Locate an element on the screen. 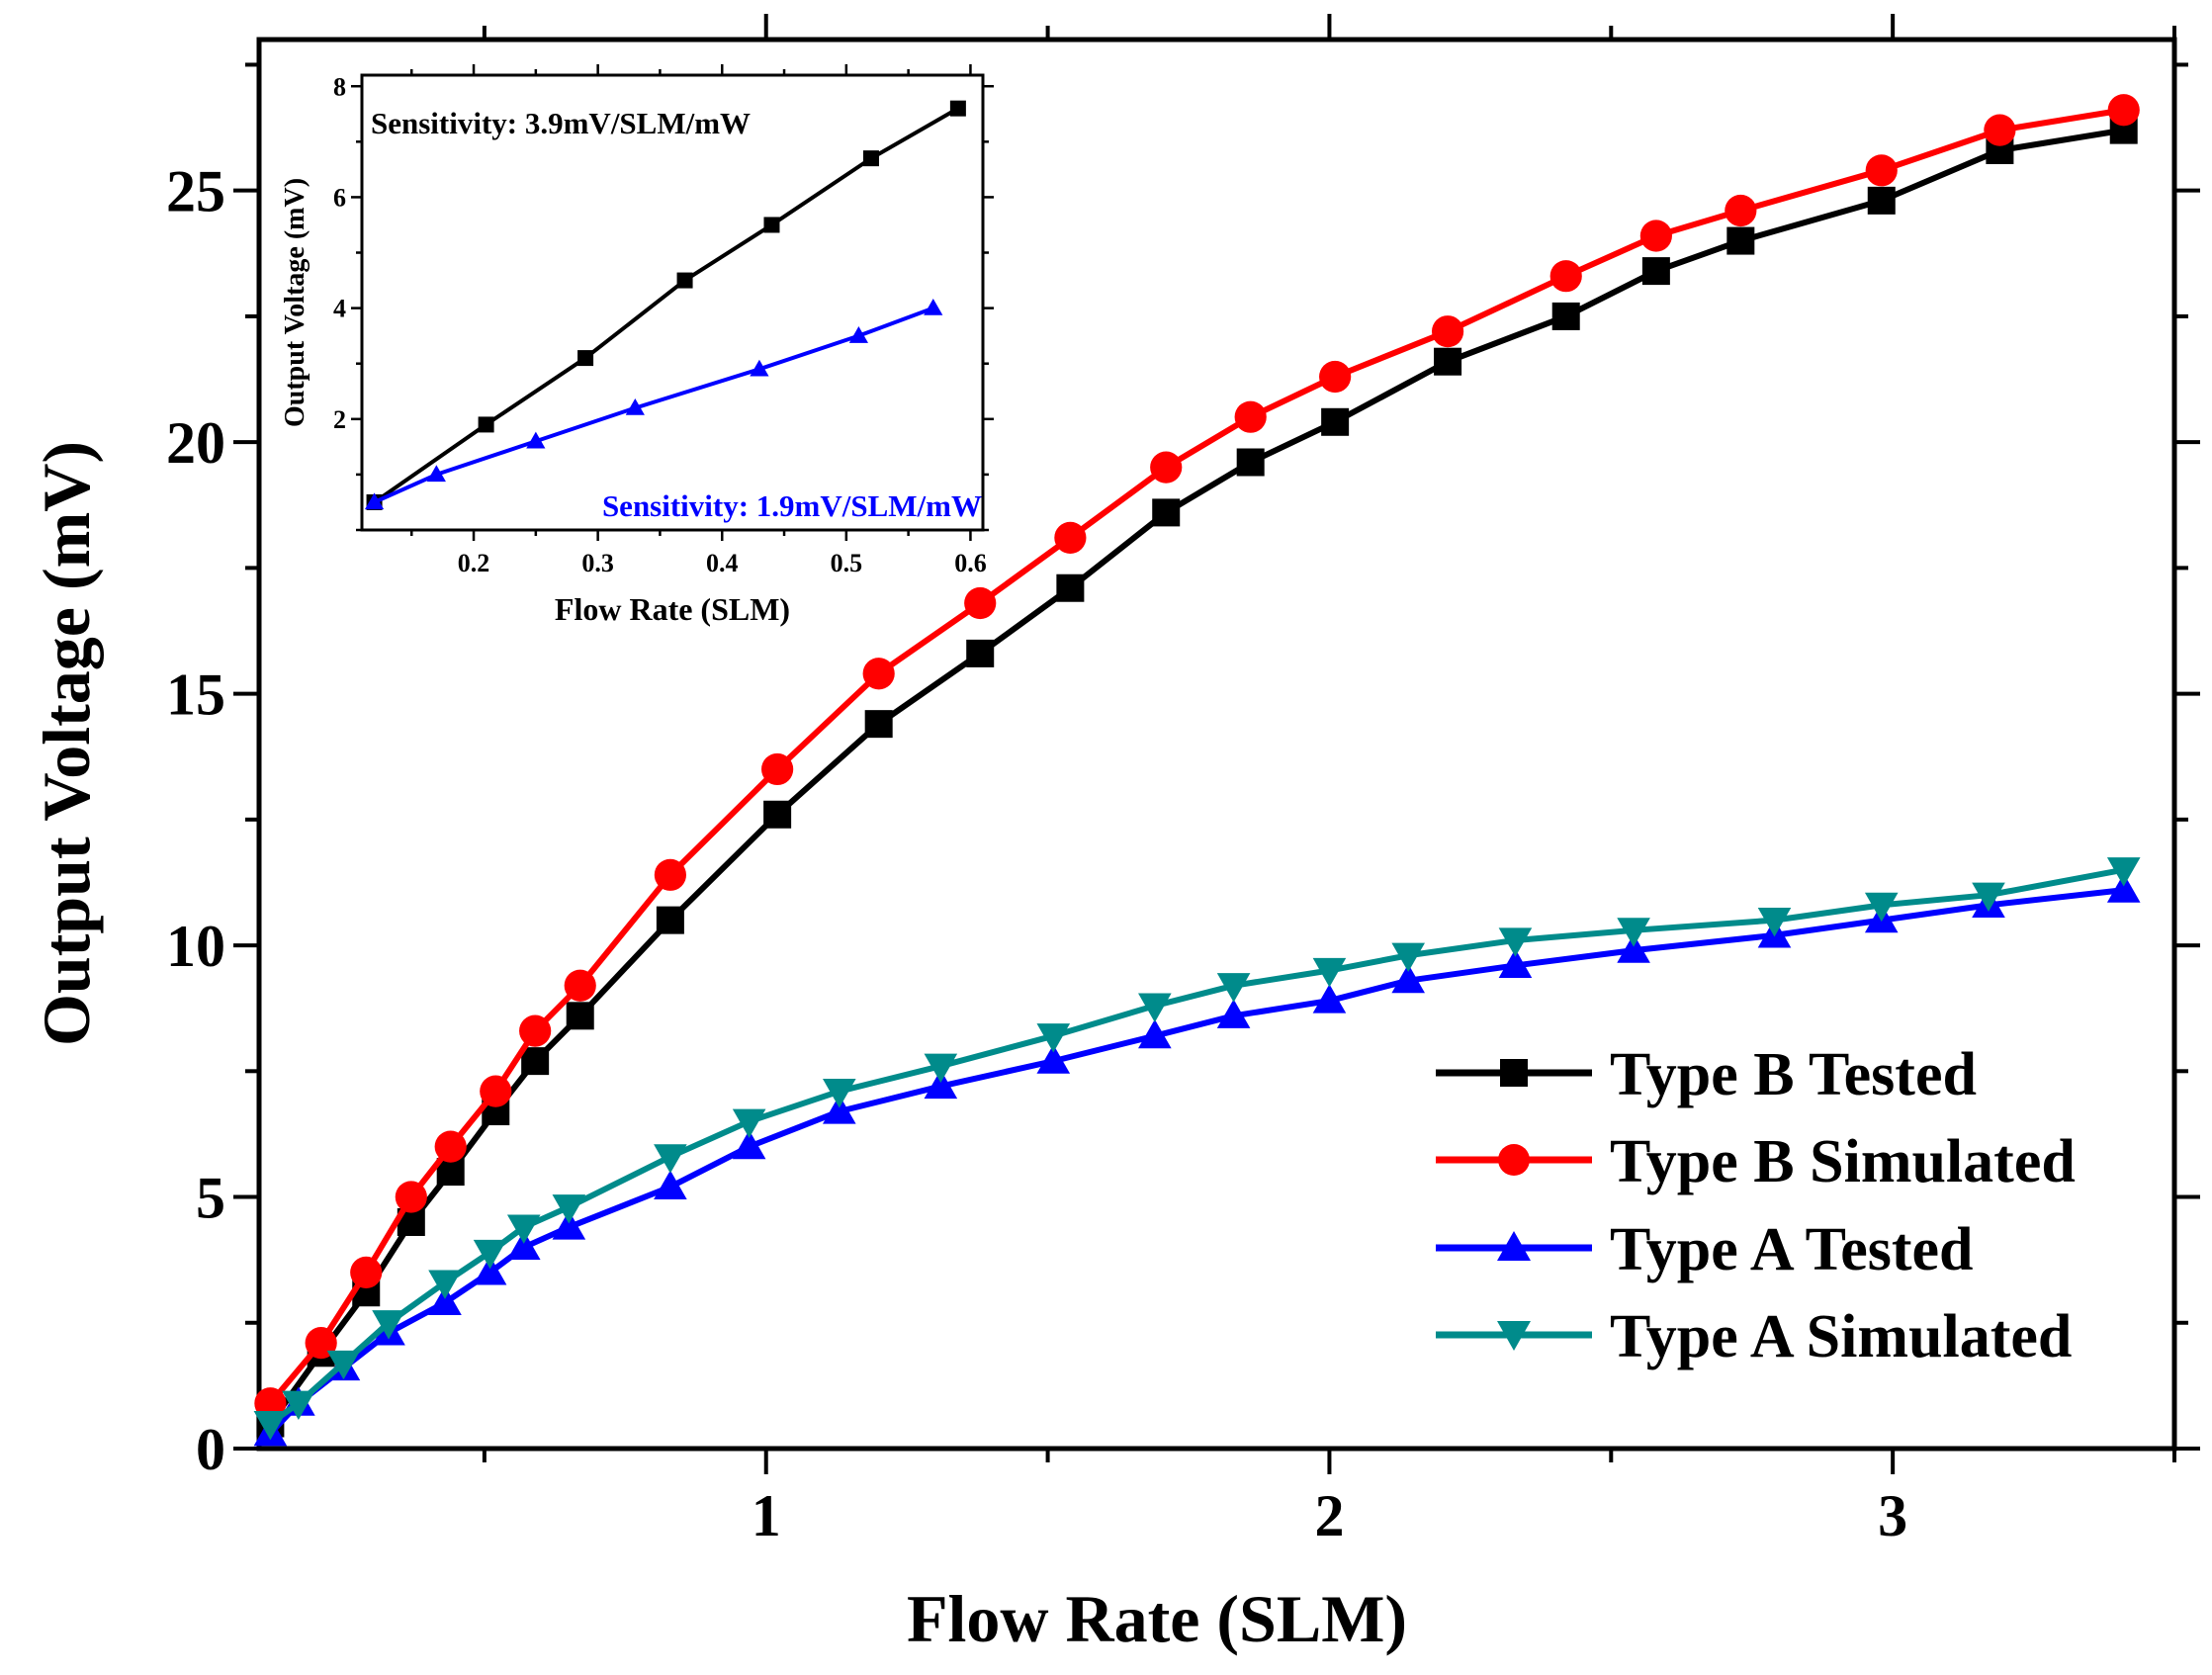  inset-plot-frame is located at coordinates (673, 302).